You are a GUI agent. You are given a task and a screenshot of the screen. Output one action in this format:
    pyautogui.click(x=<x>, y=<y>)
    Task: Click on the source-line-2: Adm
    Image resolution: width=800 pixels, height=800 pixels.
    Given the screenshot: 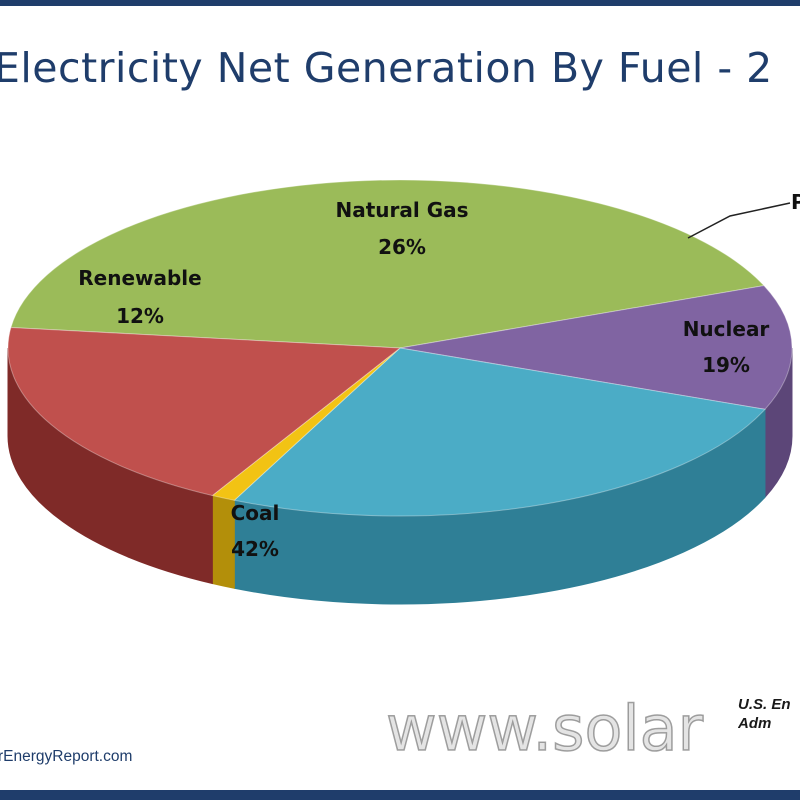 What is the action you would take?
    pyautogui.click(x=755, y=723)
    